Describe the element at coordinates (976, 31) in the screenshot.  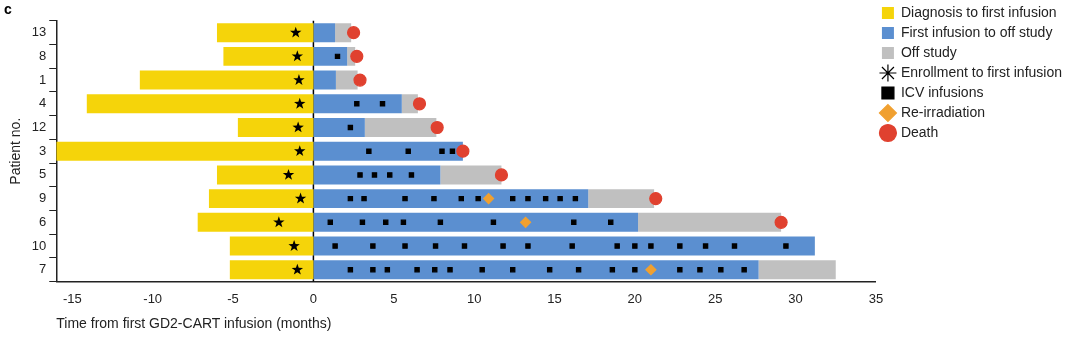
I see `legend-label: First infusion to off study` at that location.